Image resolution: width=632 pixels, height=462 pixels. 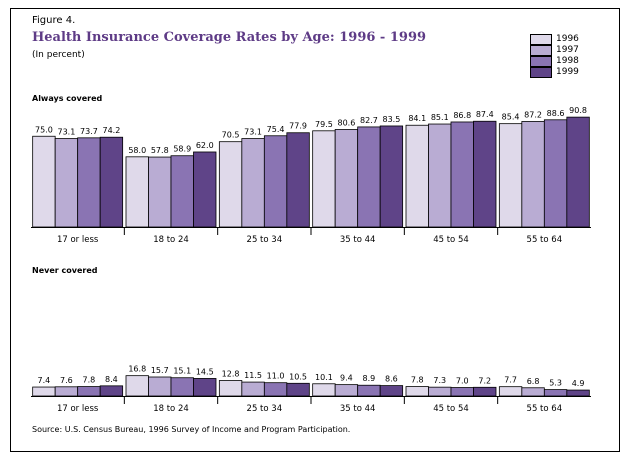 I want to click on data-label: 74.2, so click(x=112, y=130).